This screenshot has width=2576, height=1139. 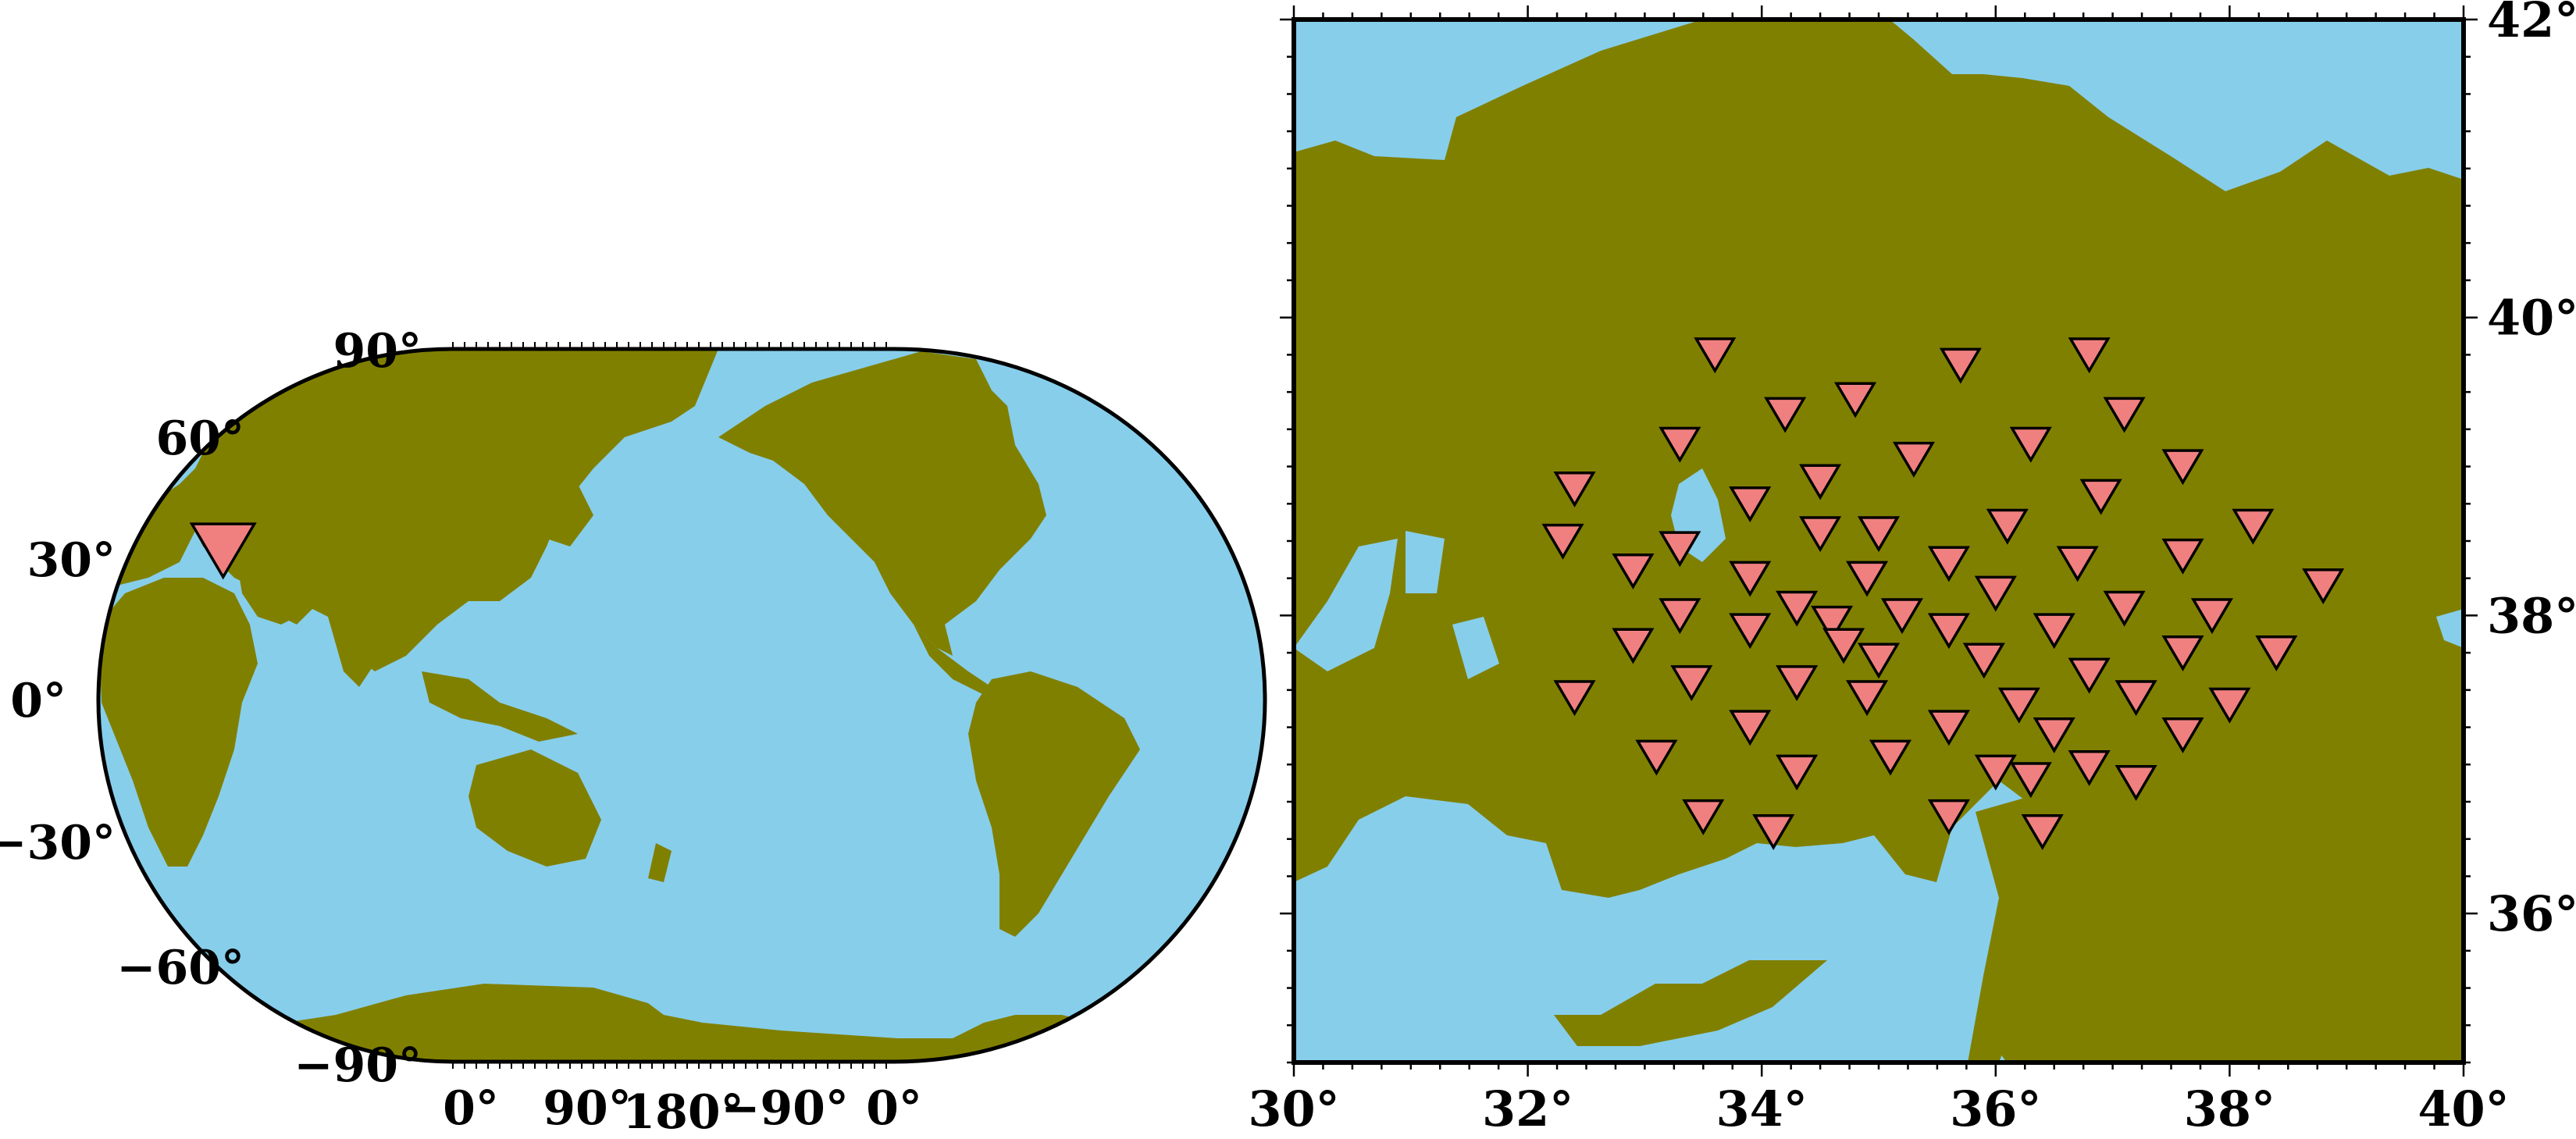 I want to click on arabia-landmass, so click(x=273, y=585).